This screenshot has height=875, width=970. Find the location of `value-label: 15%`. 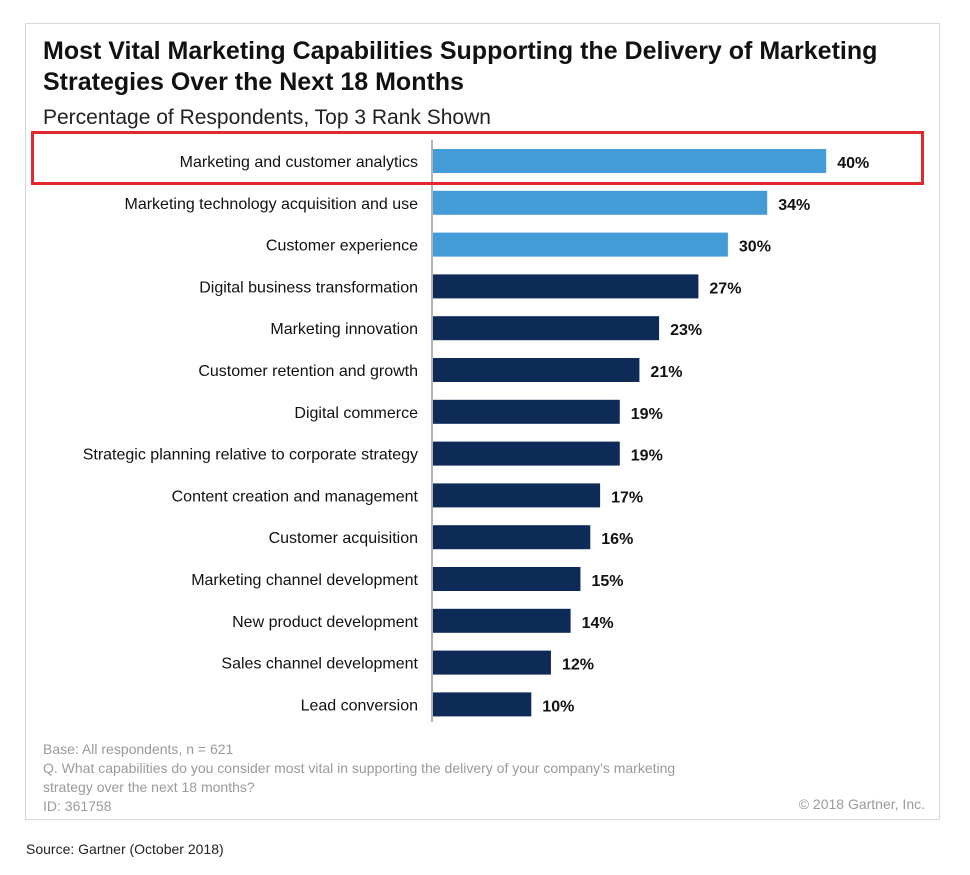

value-label: 15% is located at coordinates (607, 581).